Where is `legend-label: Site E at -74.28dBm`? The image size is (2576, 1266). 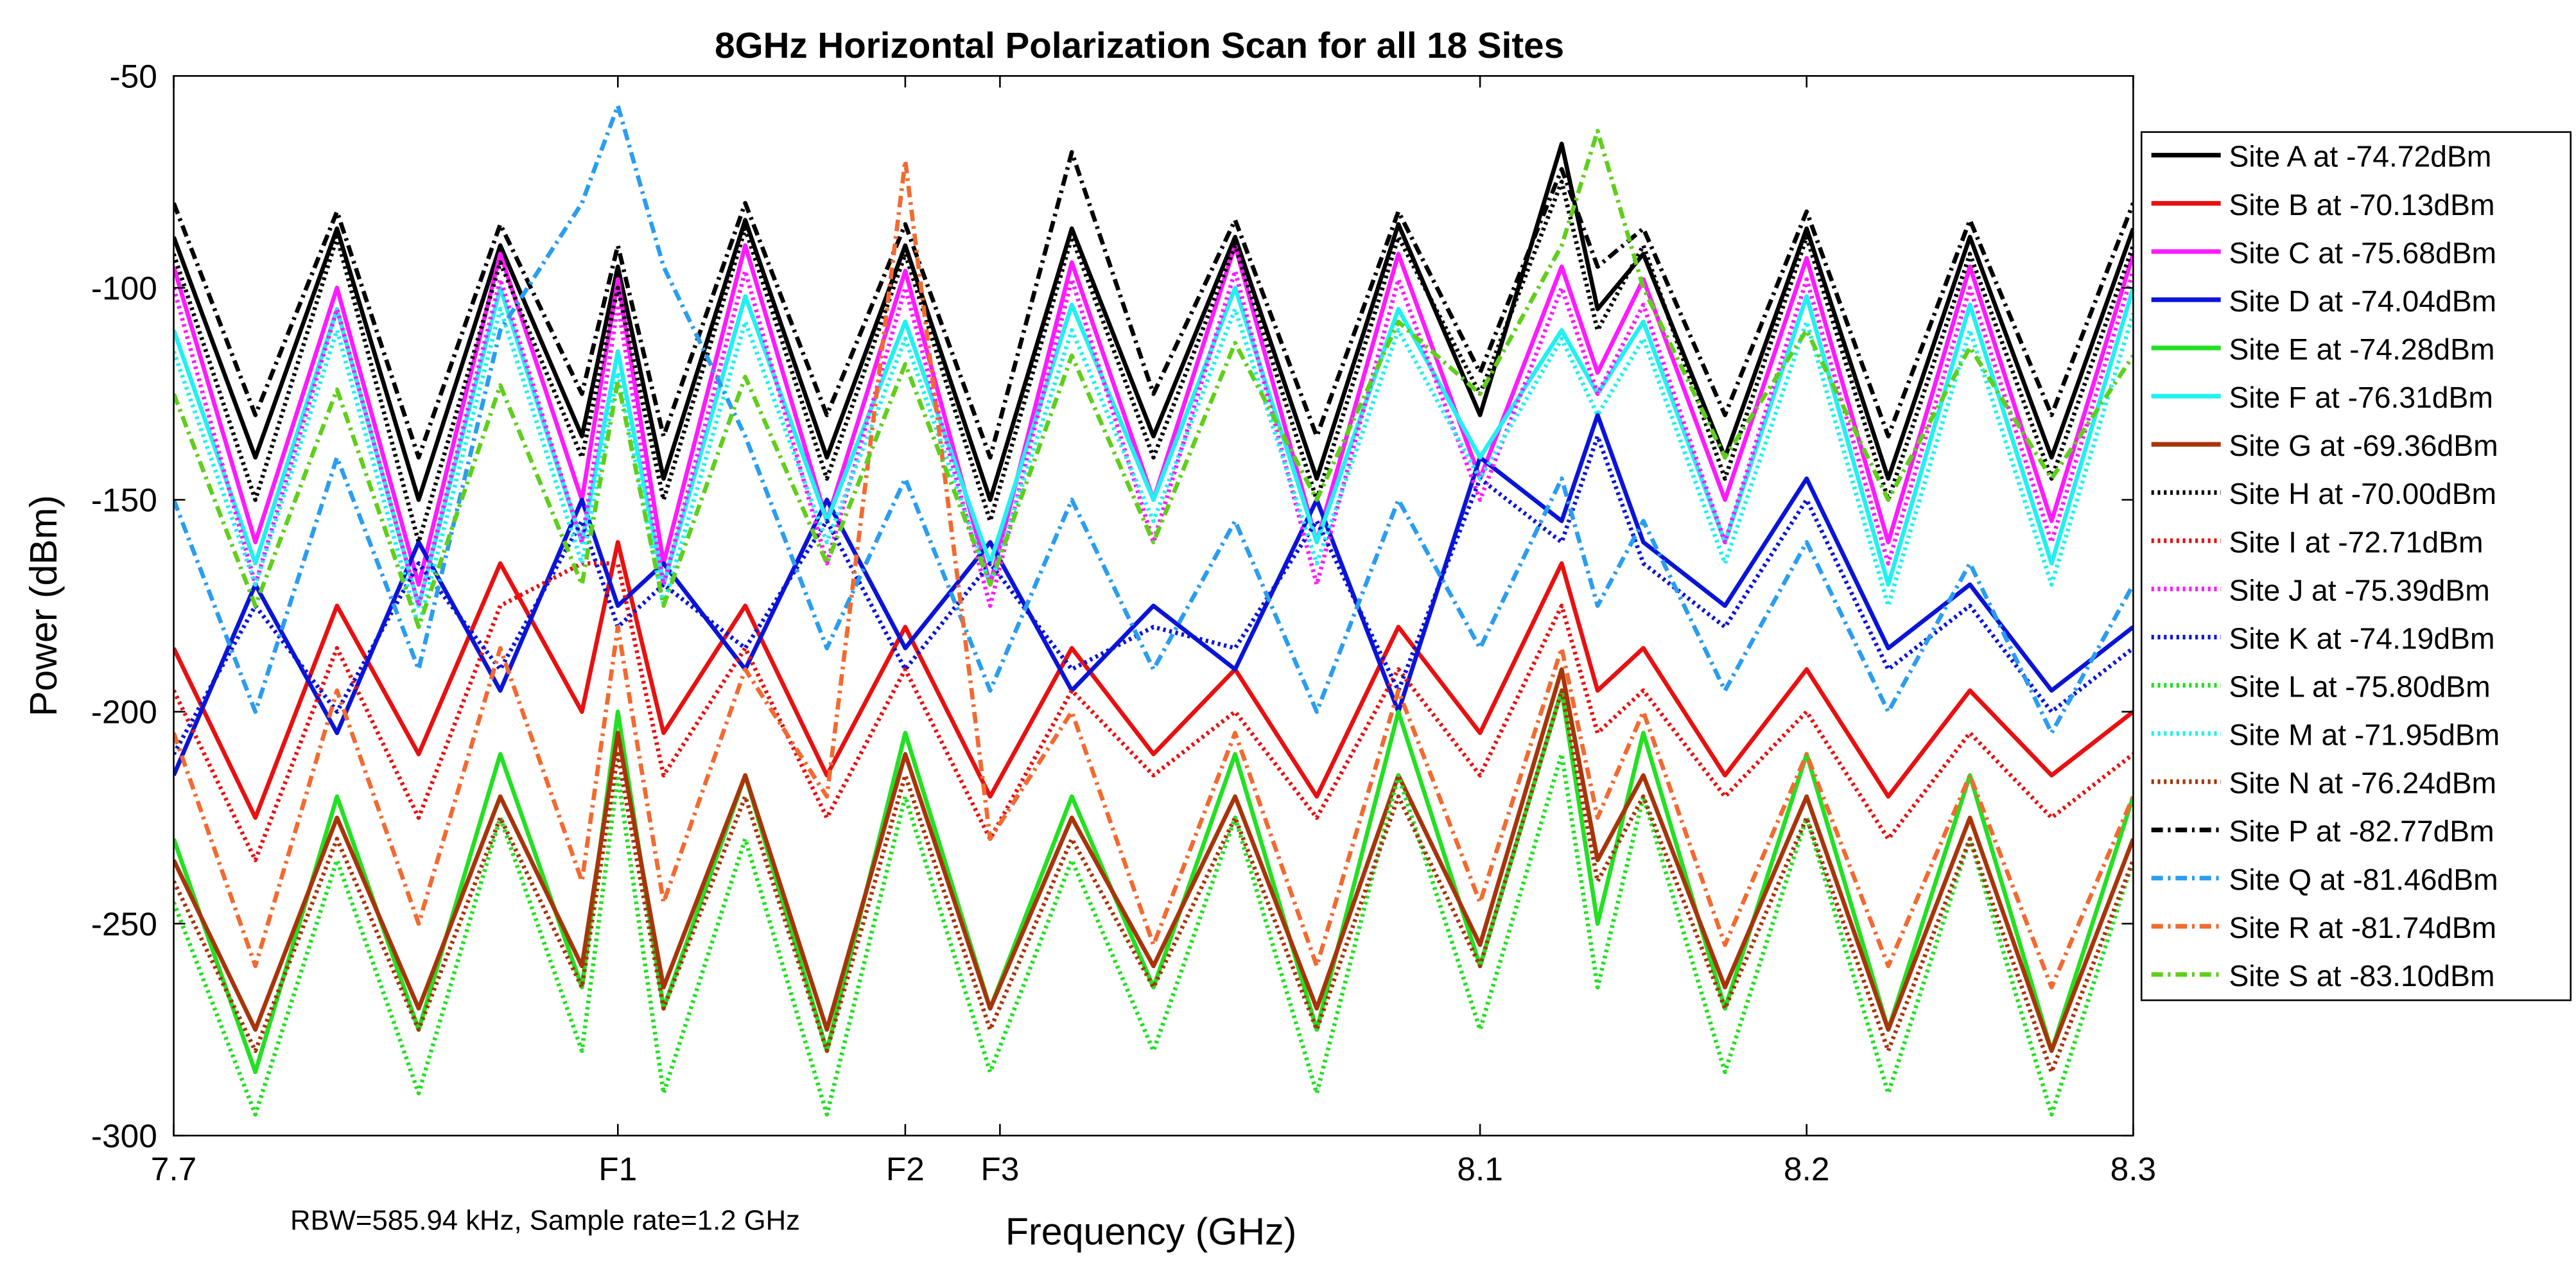 legend-label: Site E at -74.28dBm is located at coordinates (2362, 349).